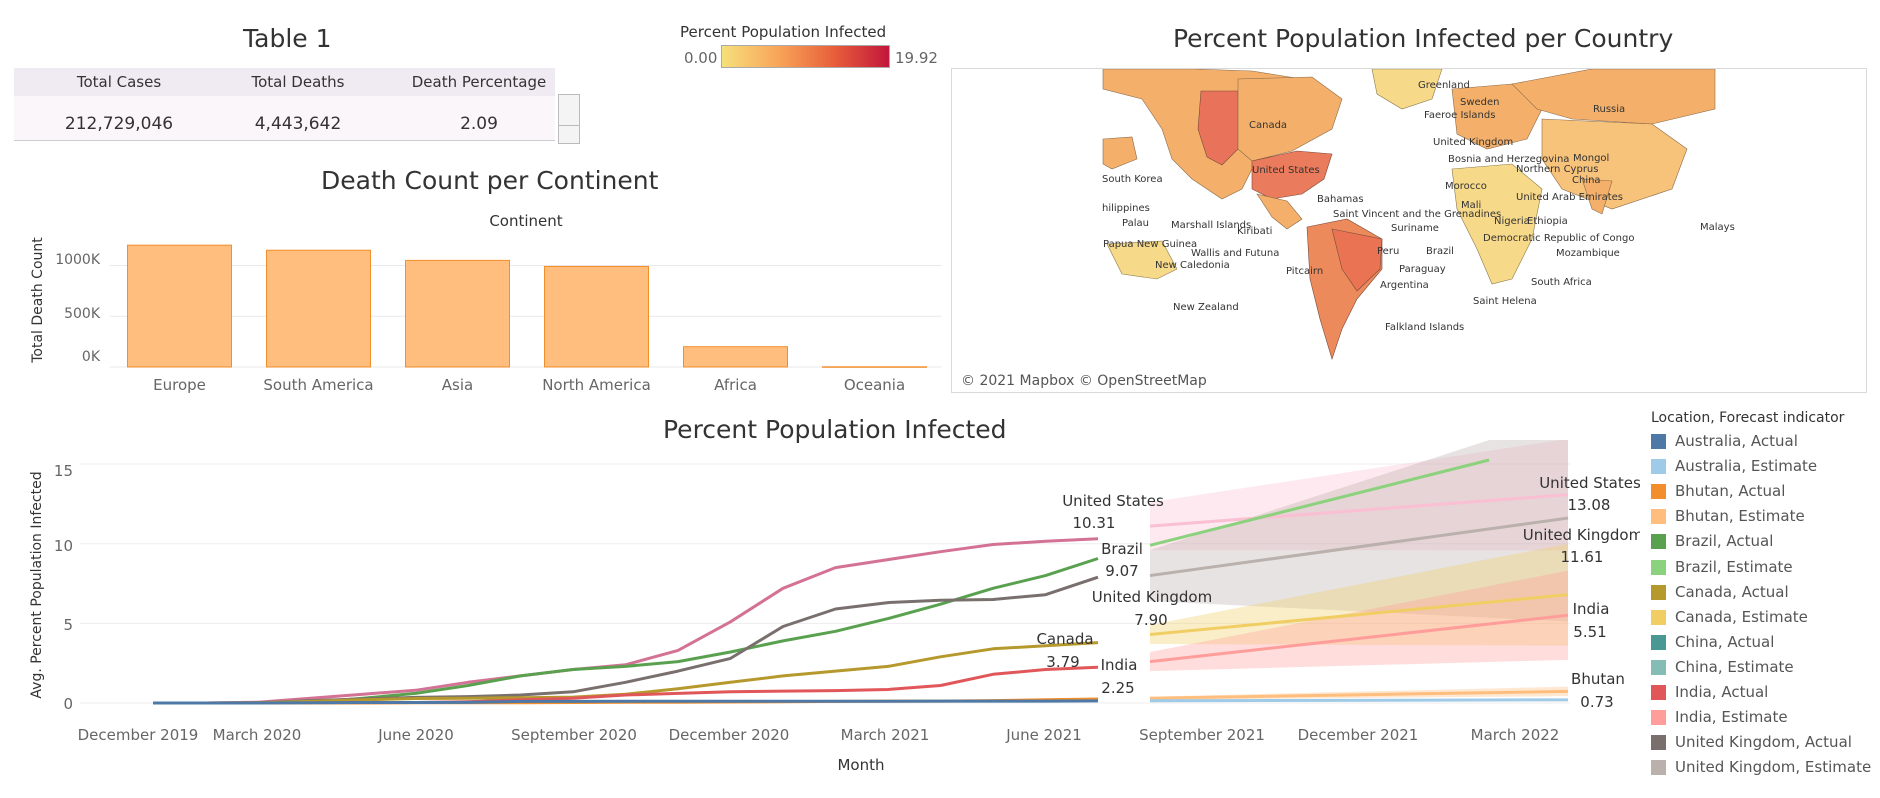 This screenshot has height=798, width=1880. Describe the element at coordinates (1126, 208) in the screenshot. I see `map-label: hilippines` at that location.